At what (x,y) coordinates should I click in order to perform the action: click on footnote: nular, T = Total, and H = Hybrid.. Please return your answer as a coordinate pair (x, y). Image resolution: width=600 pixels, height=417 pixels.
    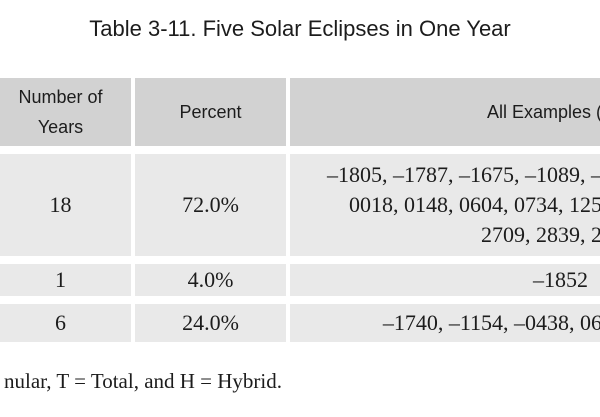
    Looking at the image, I should click on (143, 381).